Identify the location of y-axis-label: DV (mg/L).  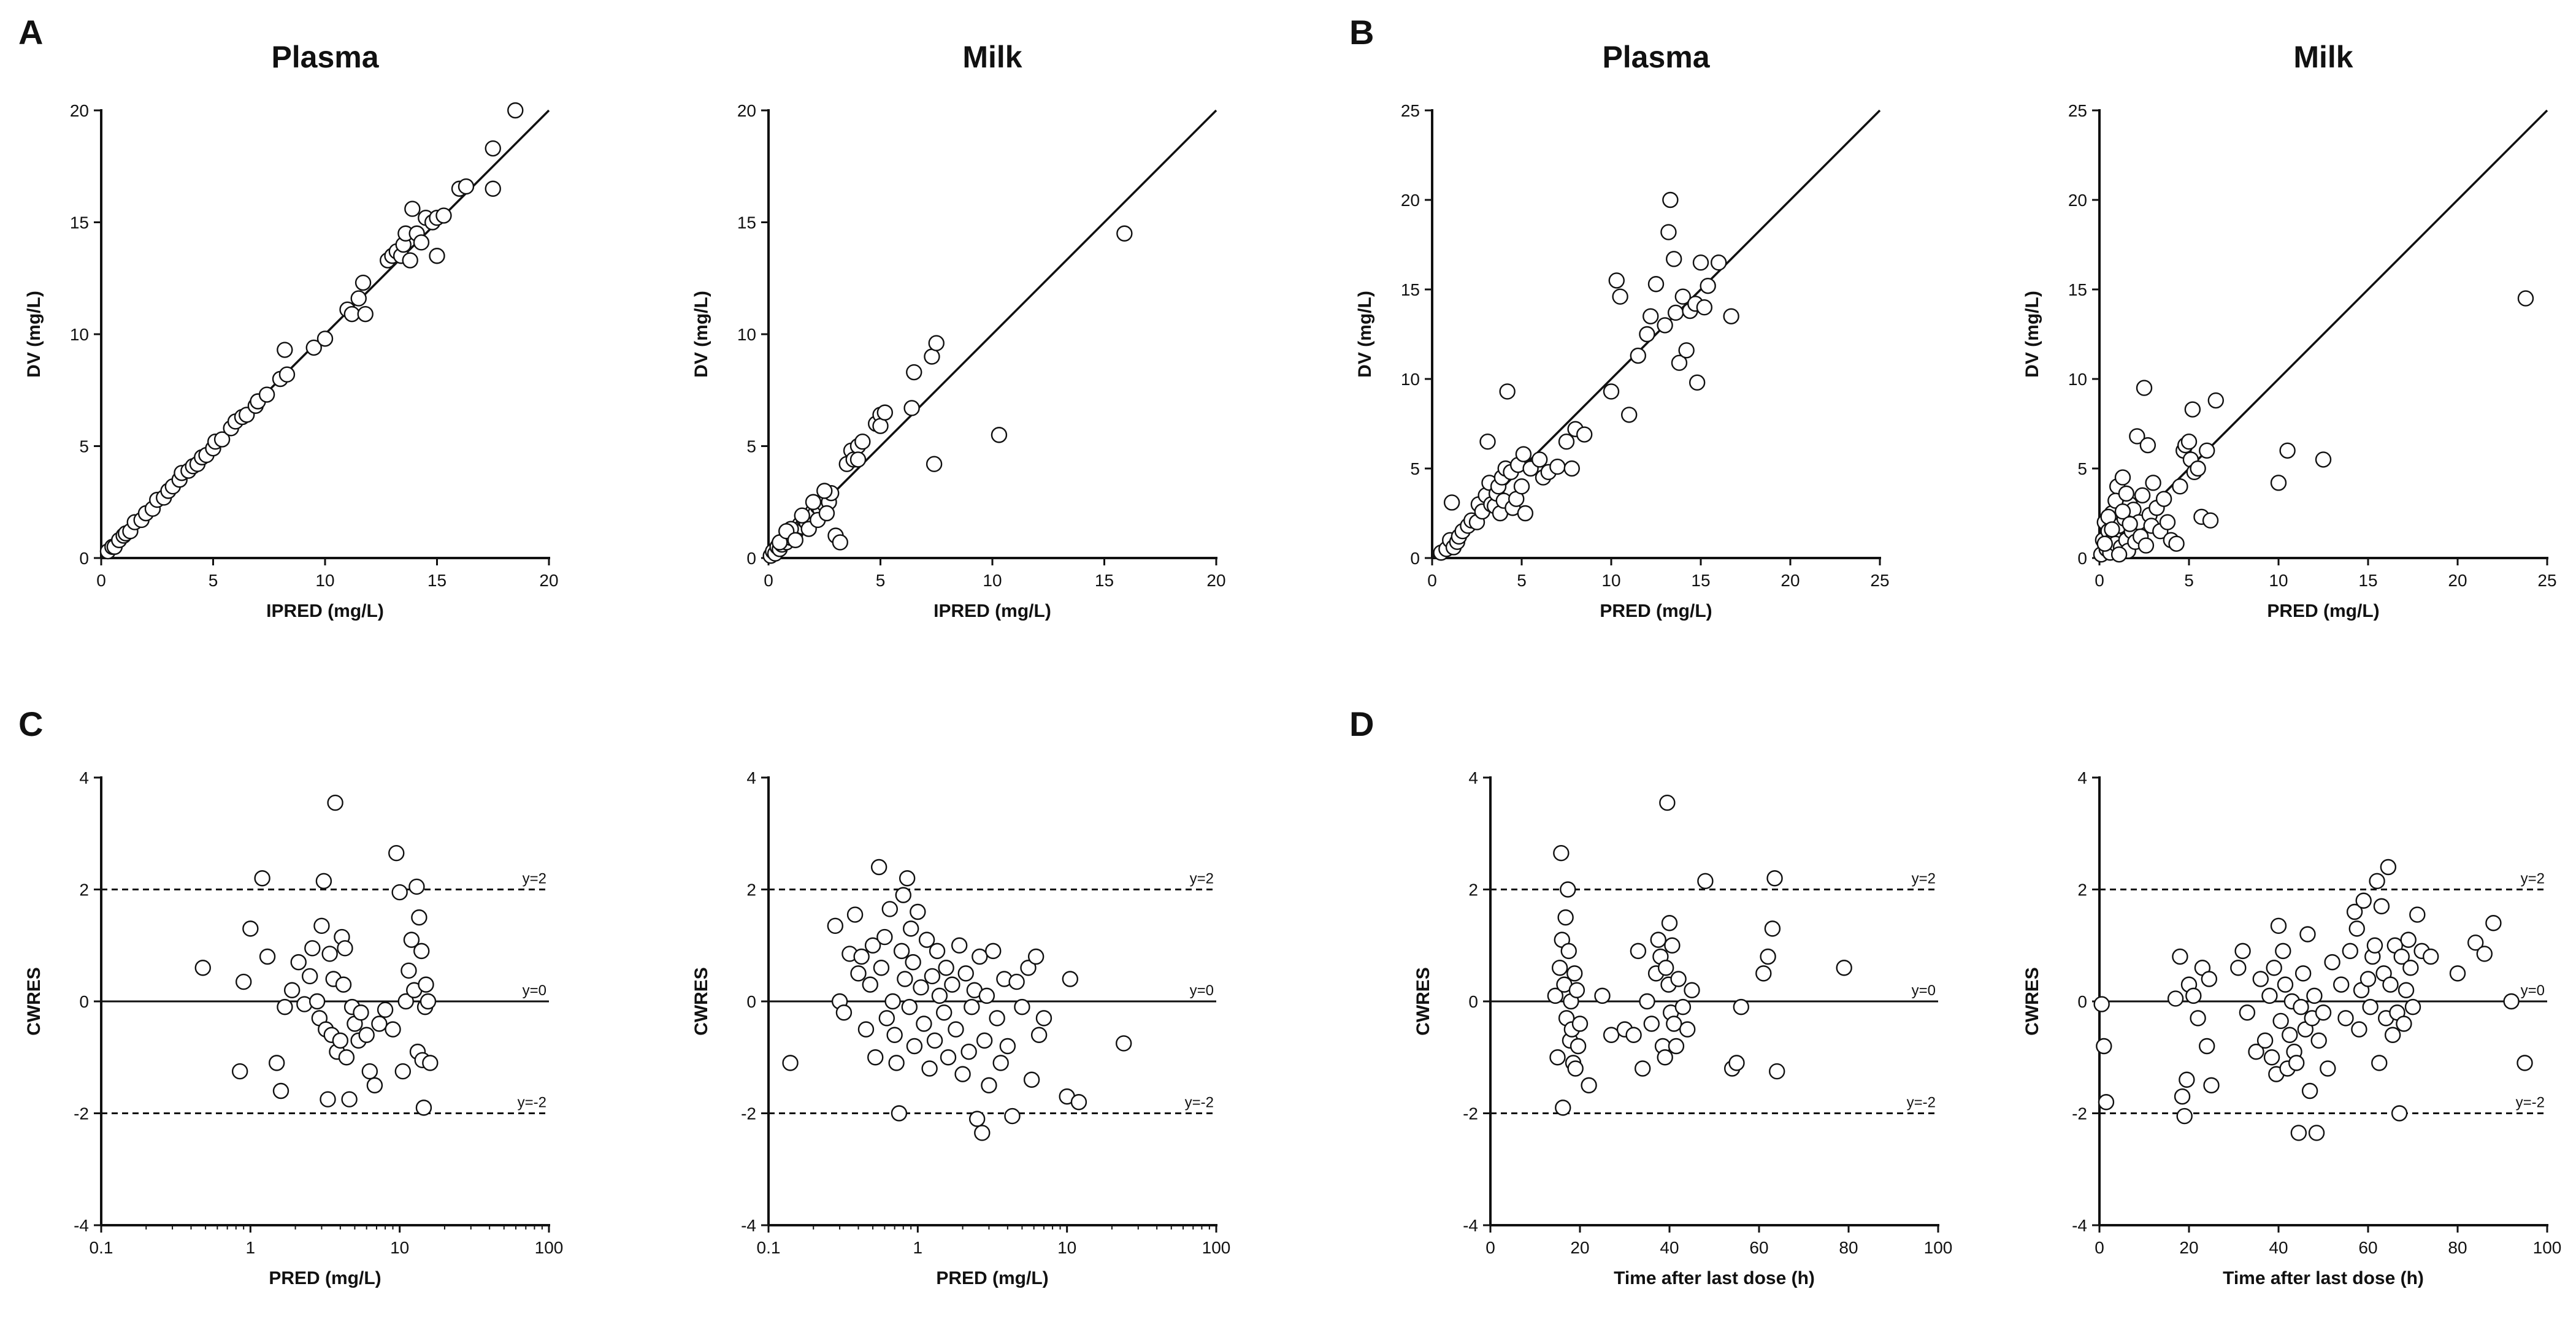
(701, 334).